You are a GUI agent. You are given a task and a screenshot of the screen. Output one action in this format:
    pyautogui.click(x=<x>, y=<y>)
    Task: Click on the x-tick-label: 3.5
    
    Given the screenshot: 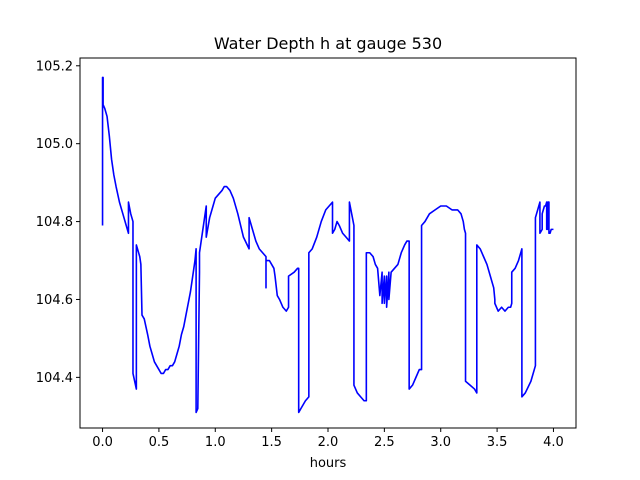 What is the action you would take?
    pyautogui.click(x=497, y=442)
    